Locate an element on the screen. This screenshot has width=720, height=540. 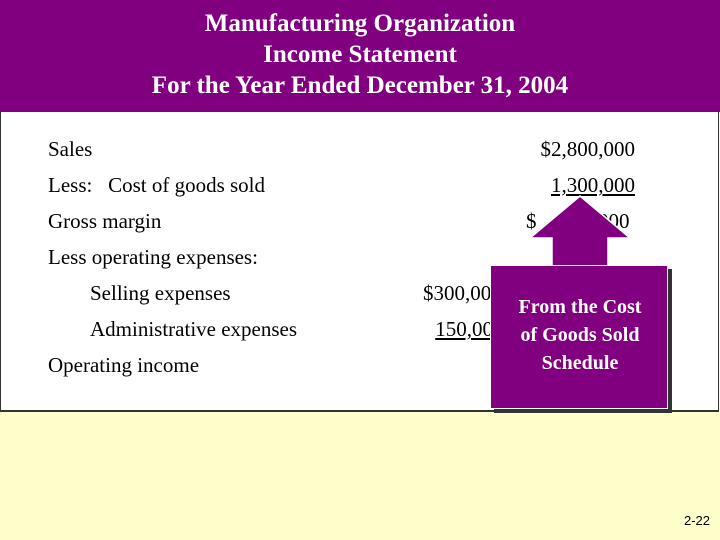
callout-line-1: From the Cost is located at coordinates (580, 307).